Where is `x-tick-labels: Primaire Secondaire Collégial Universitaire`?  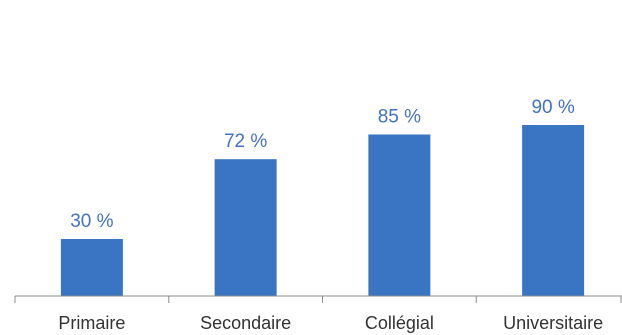 x-tick-labels: Primaire Secondaire Collégial Universitaire is located at coordinates (330, 323).